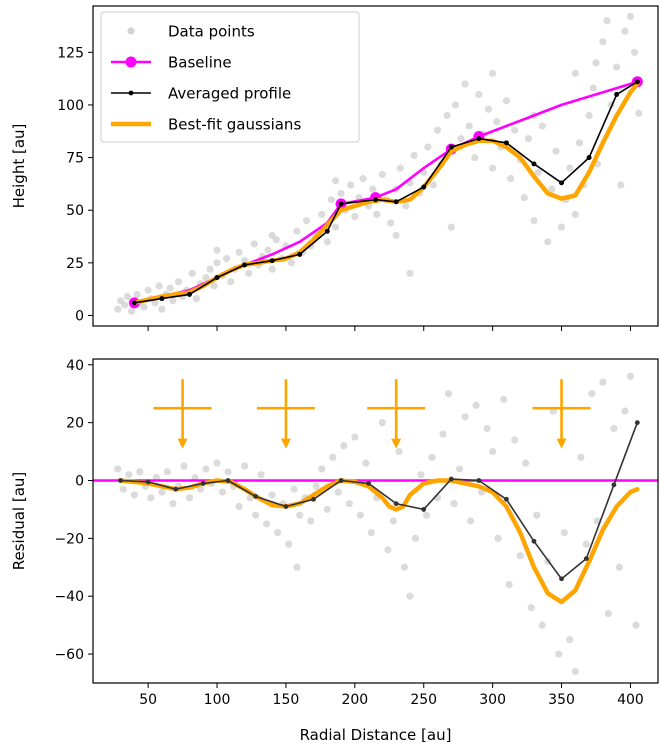  I want to click on y-tick-label: 50, so click(75, 211).